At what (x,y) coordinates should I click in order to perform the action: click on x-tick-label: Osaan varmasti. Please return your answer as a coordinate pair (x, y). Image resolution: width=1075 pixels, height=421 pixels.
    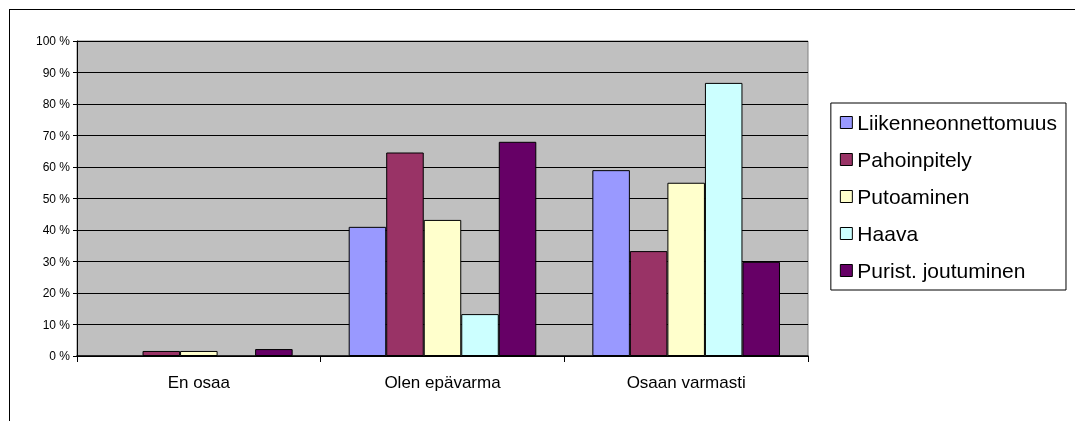
    Looking at the image, I should click on (686, 382).